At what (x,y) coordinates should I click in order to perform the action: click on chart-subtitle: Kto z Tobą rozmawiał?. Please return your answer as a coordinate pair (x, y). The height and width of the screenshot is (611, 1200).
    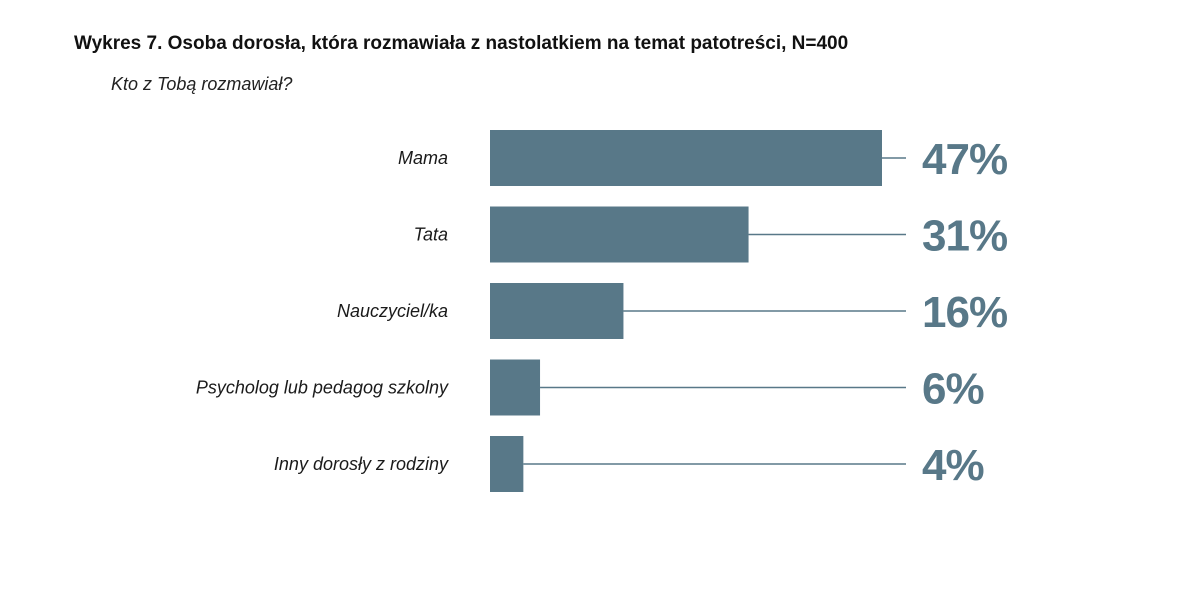
    Looking at the image, I should click on (202, 84).